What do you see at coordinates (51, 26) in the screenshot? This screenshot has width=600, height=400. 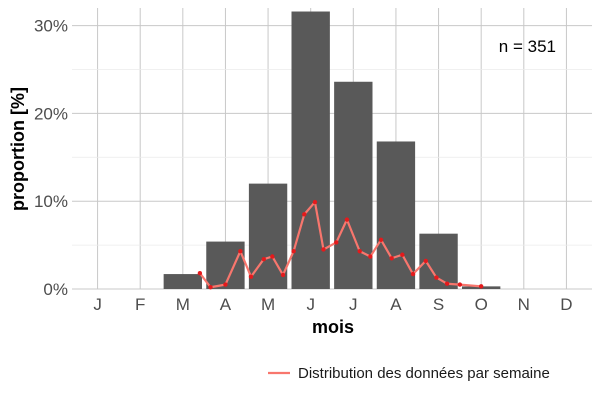 I see `y-tick-label: 30%` at bounding box center [51, 26].